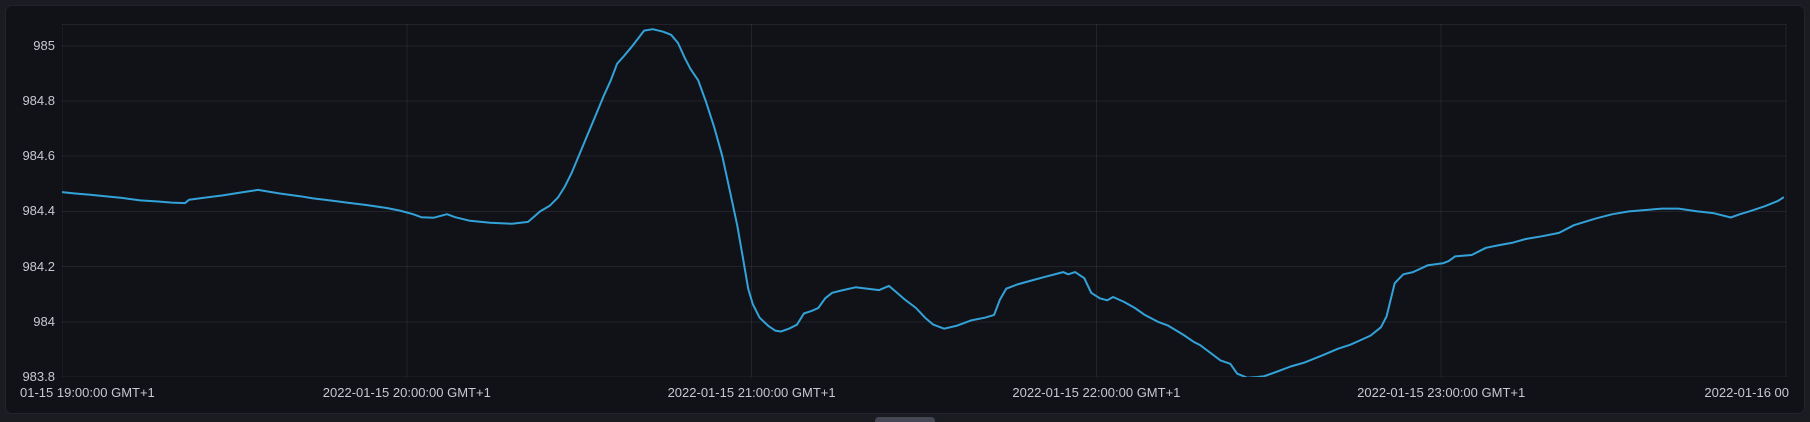 The width and height of the screenshot is (1810, 422). I want to click on y-axis-tick-label: 984.2, so click(38, 266).